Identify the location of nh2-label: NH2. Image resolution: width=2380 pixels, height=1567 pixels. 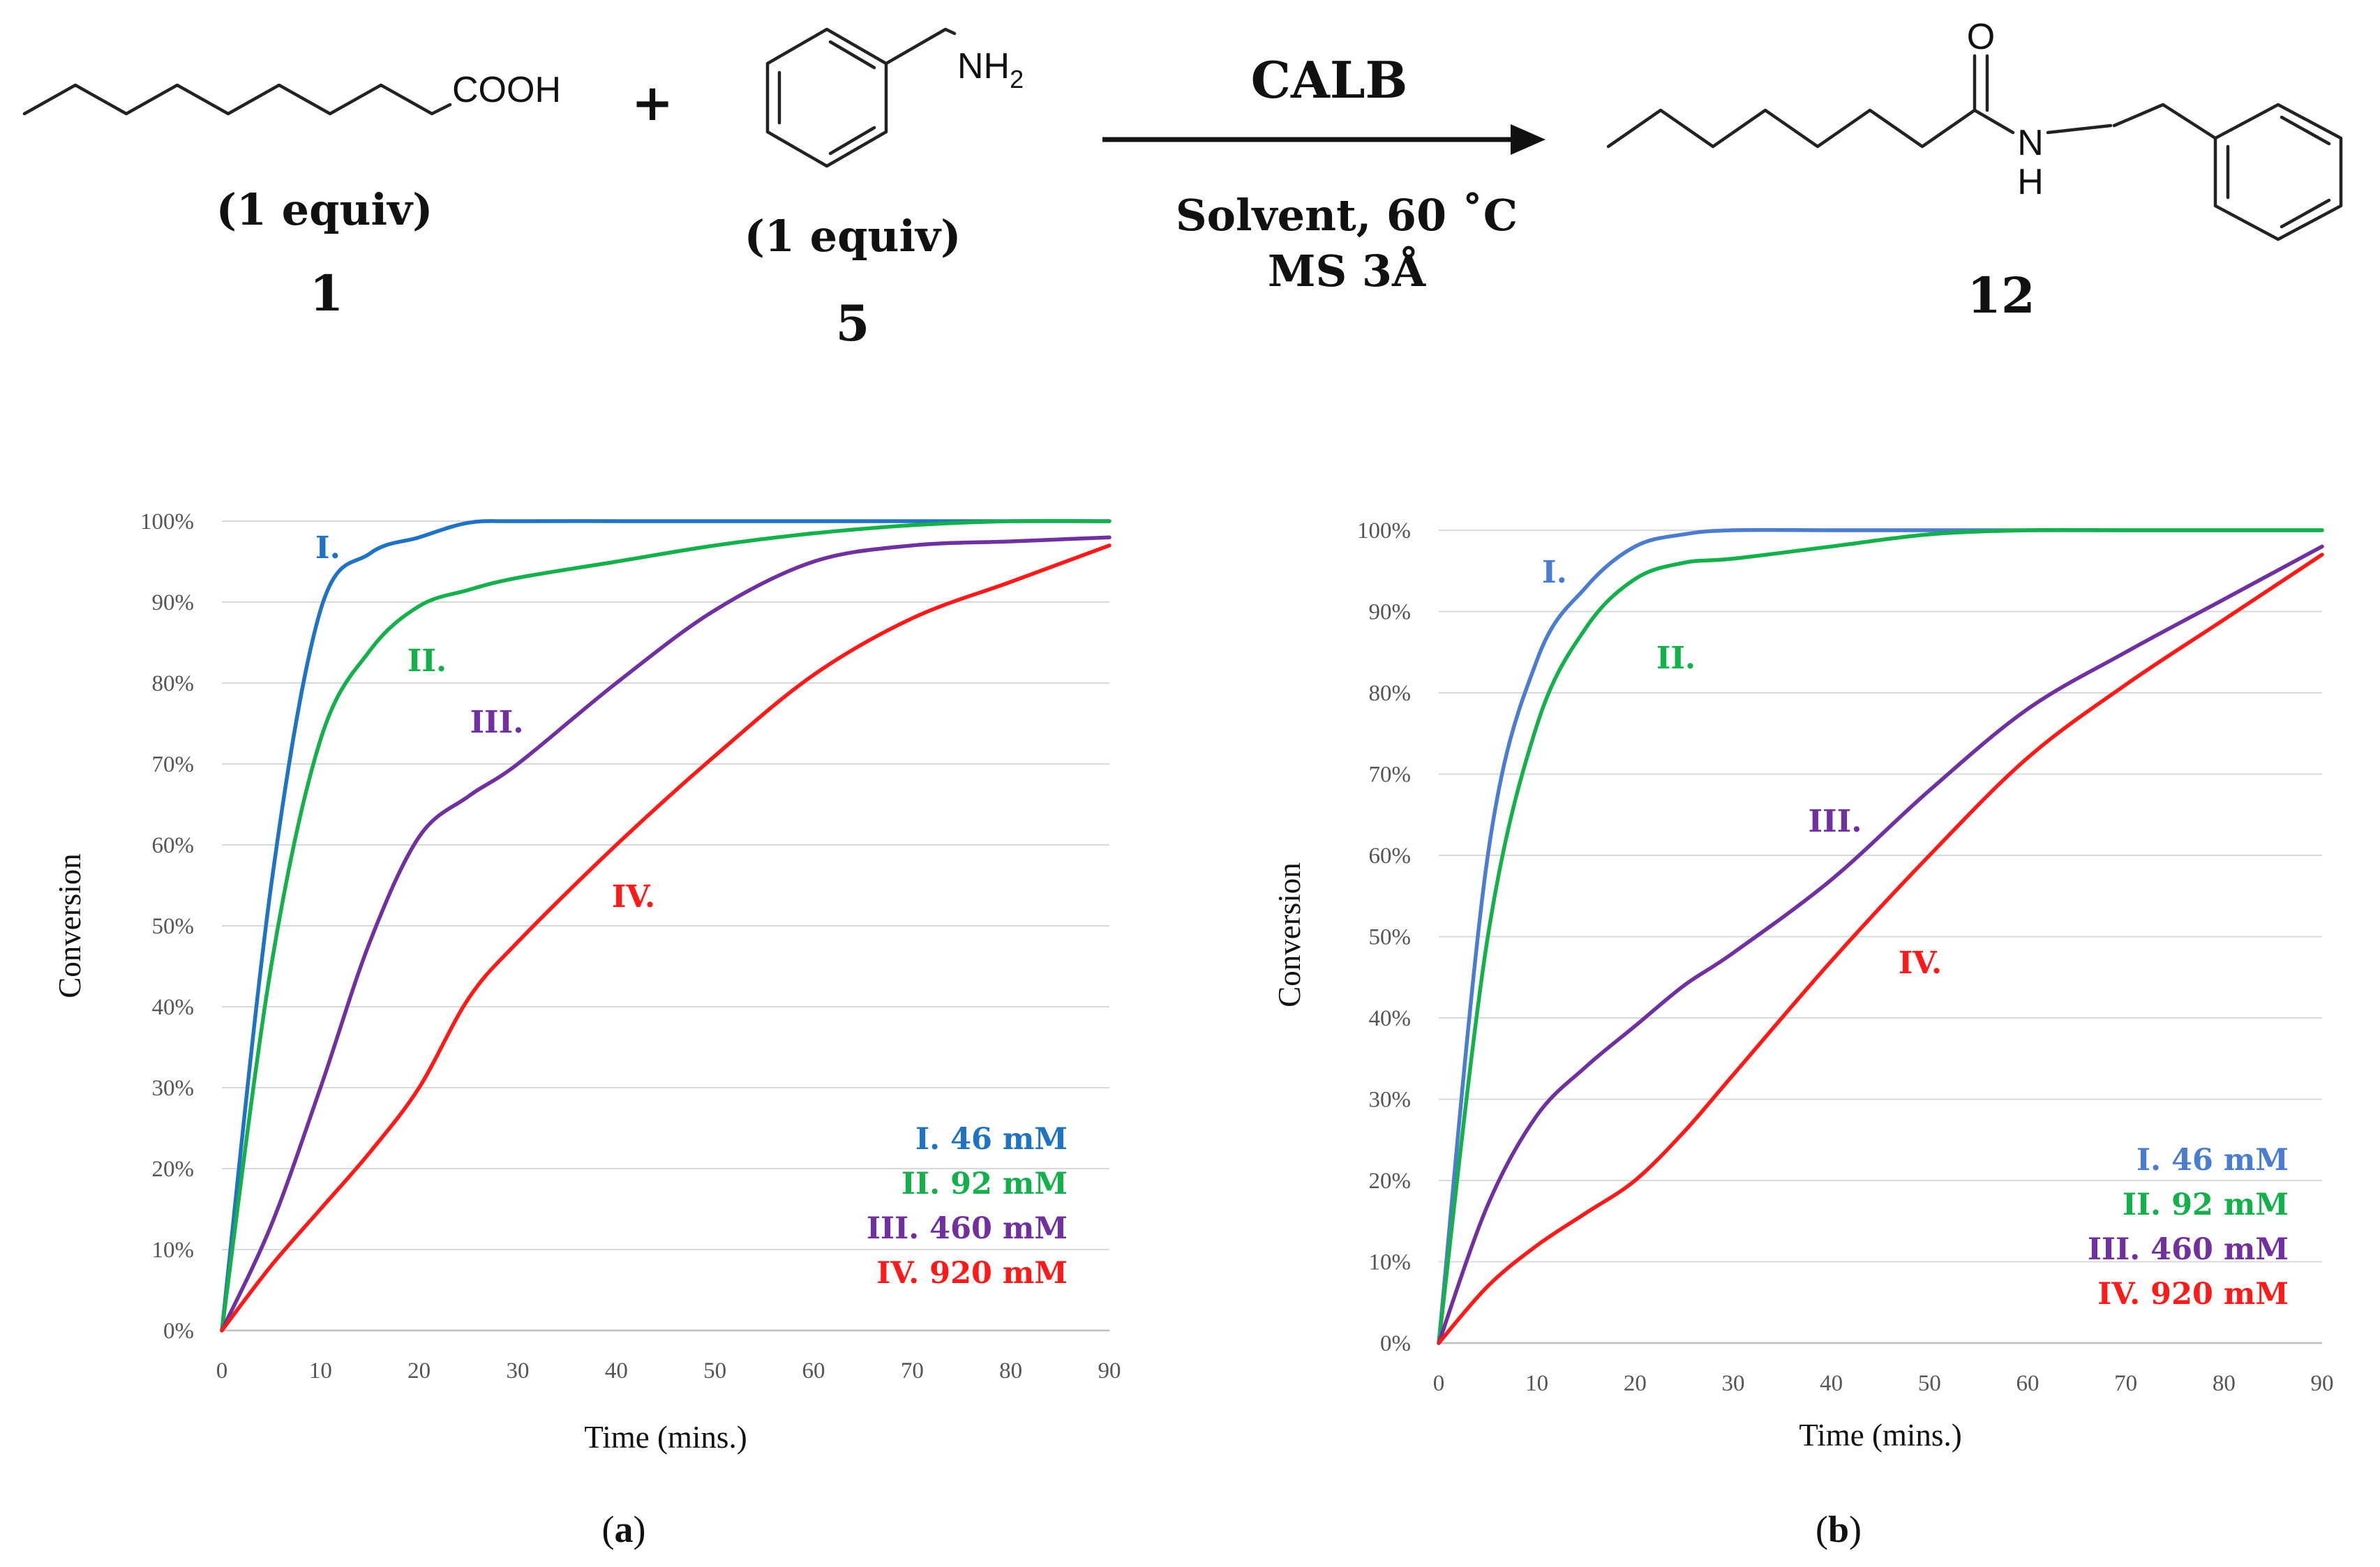
(990, 69).